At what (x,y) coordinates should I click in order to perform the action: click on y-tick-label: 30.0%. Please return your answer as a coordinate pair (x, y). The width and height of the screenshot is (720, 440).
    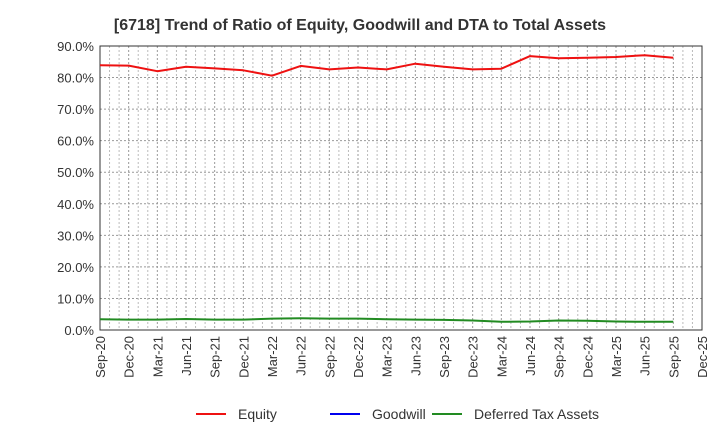
    Looking at the image, I should click on (75, 235).